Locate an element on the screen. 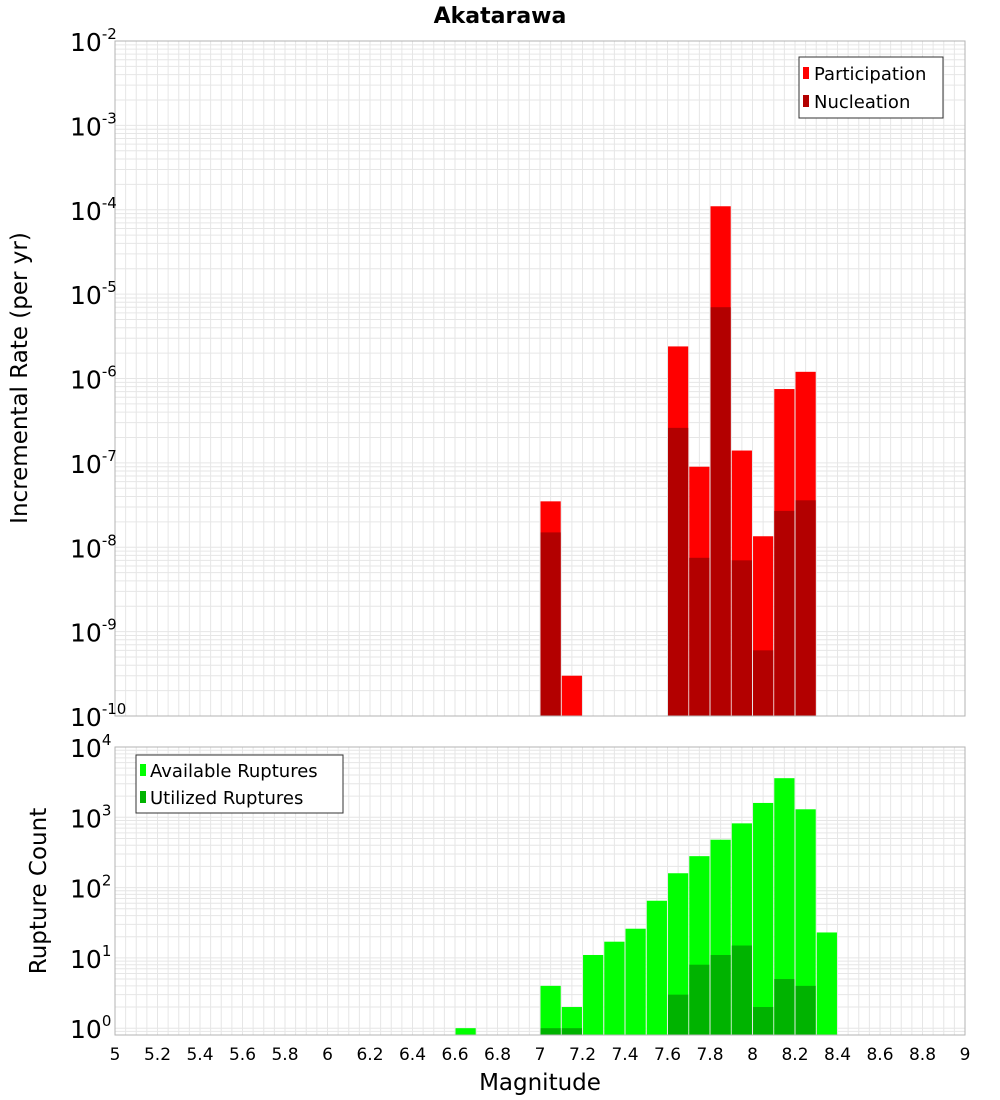  top-y-tick-label: 10⁻⁷ is located at coordinates (93, 463).